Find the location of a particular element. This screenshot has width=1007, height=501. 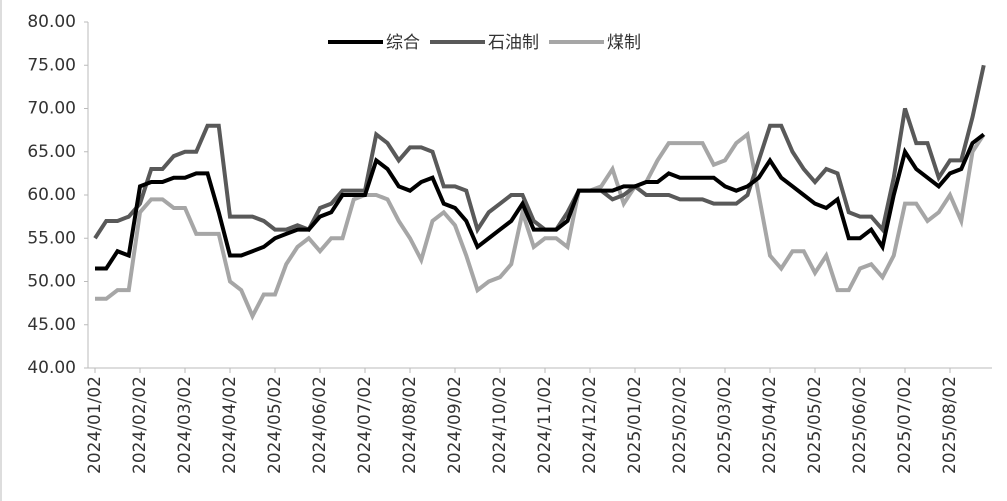

x-tick-label: 2024/10/02 is located at coordinates (500, 425).